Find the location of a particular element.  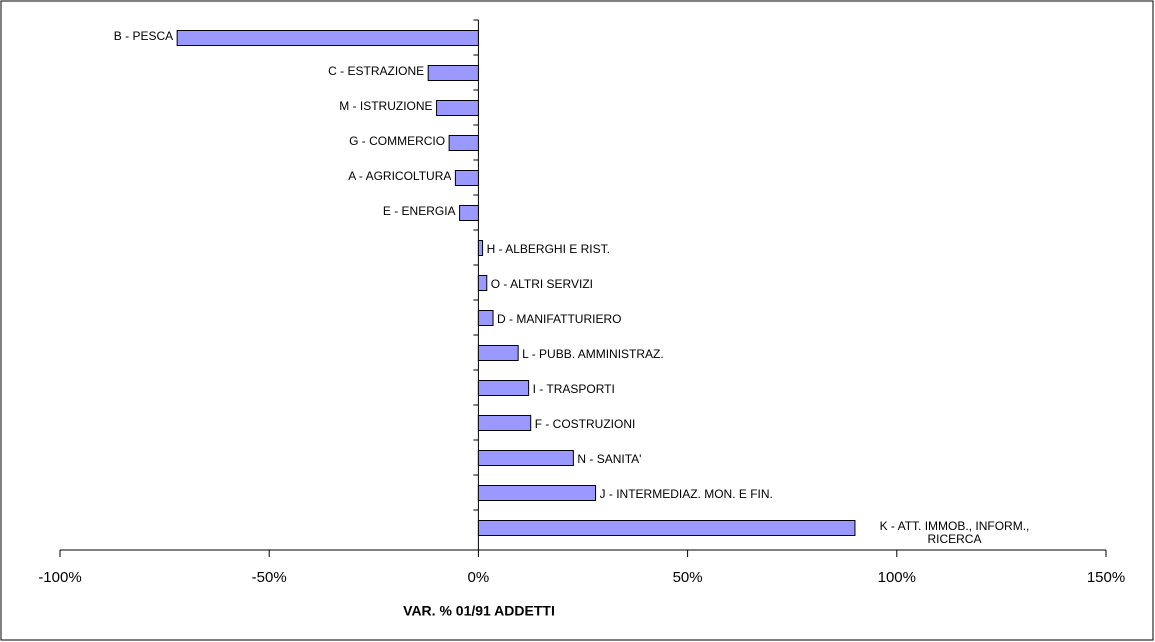

category-label: H - ALBERGHI E RIST. is located at coordinates (548, 249).